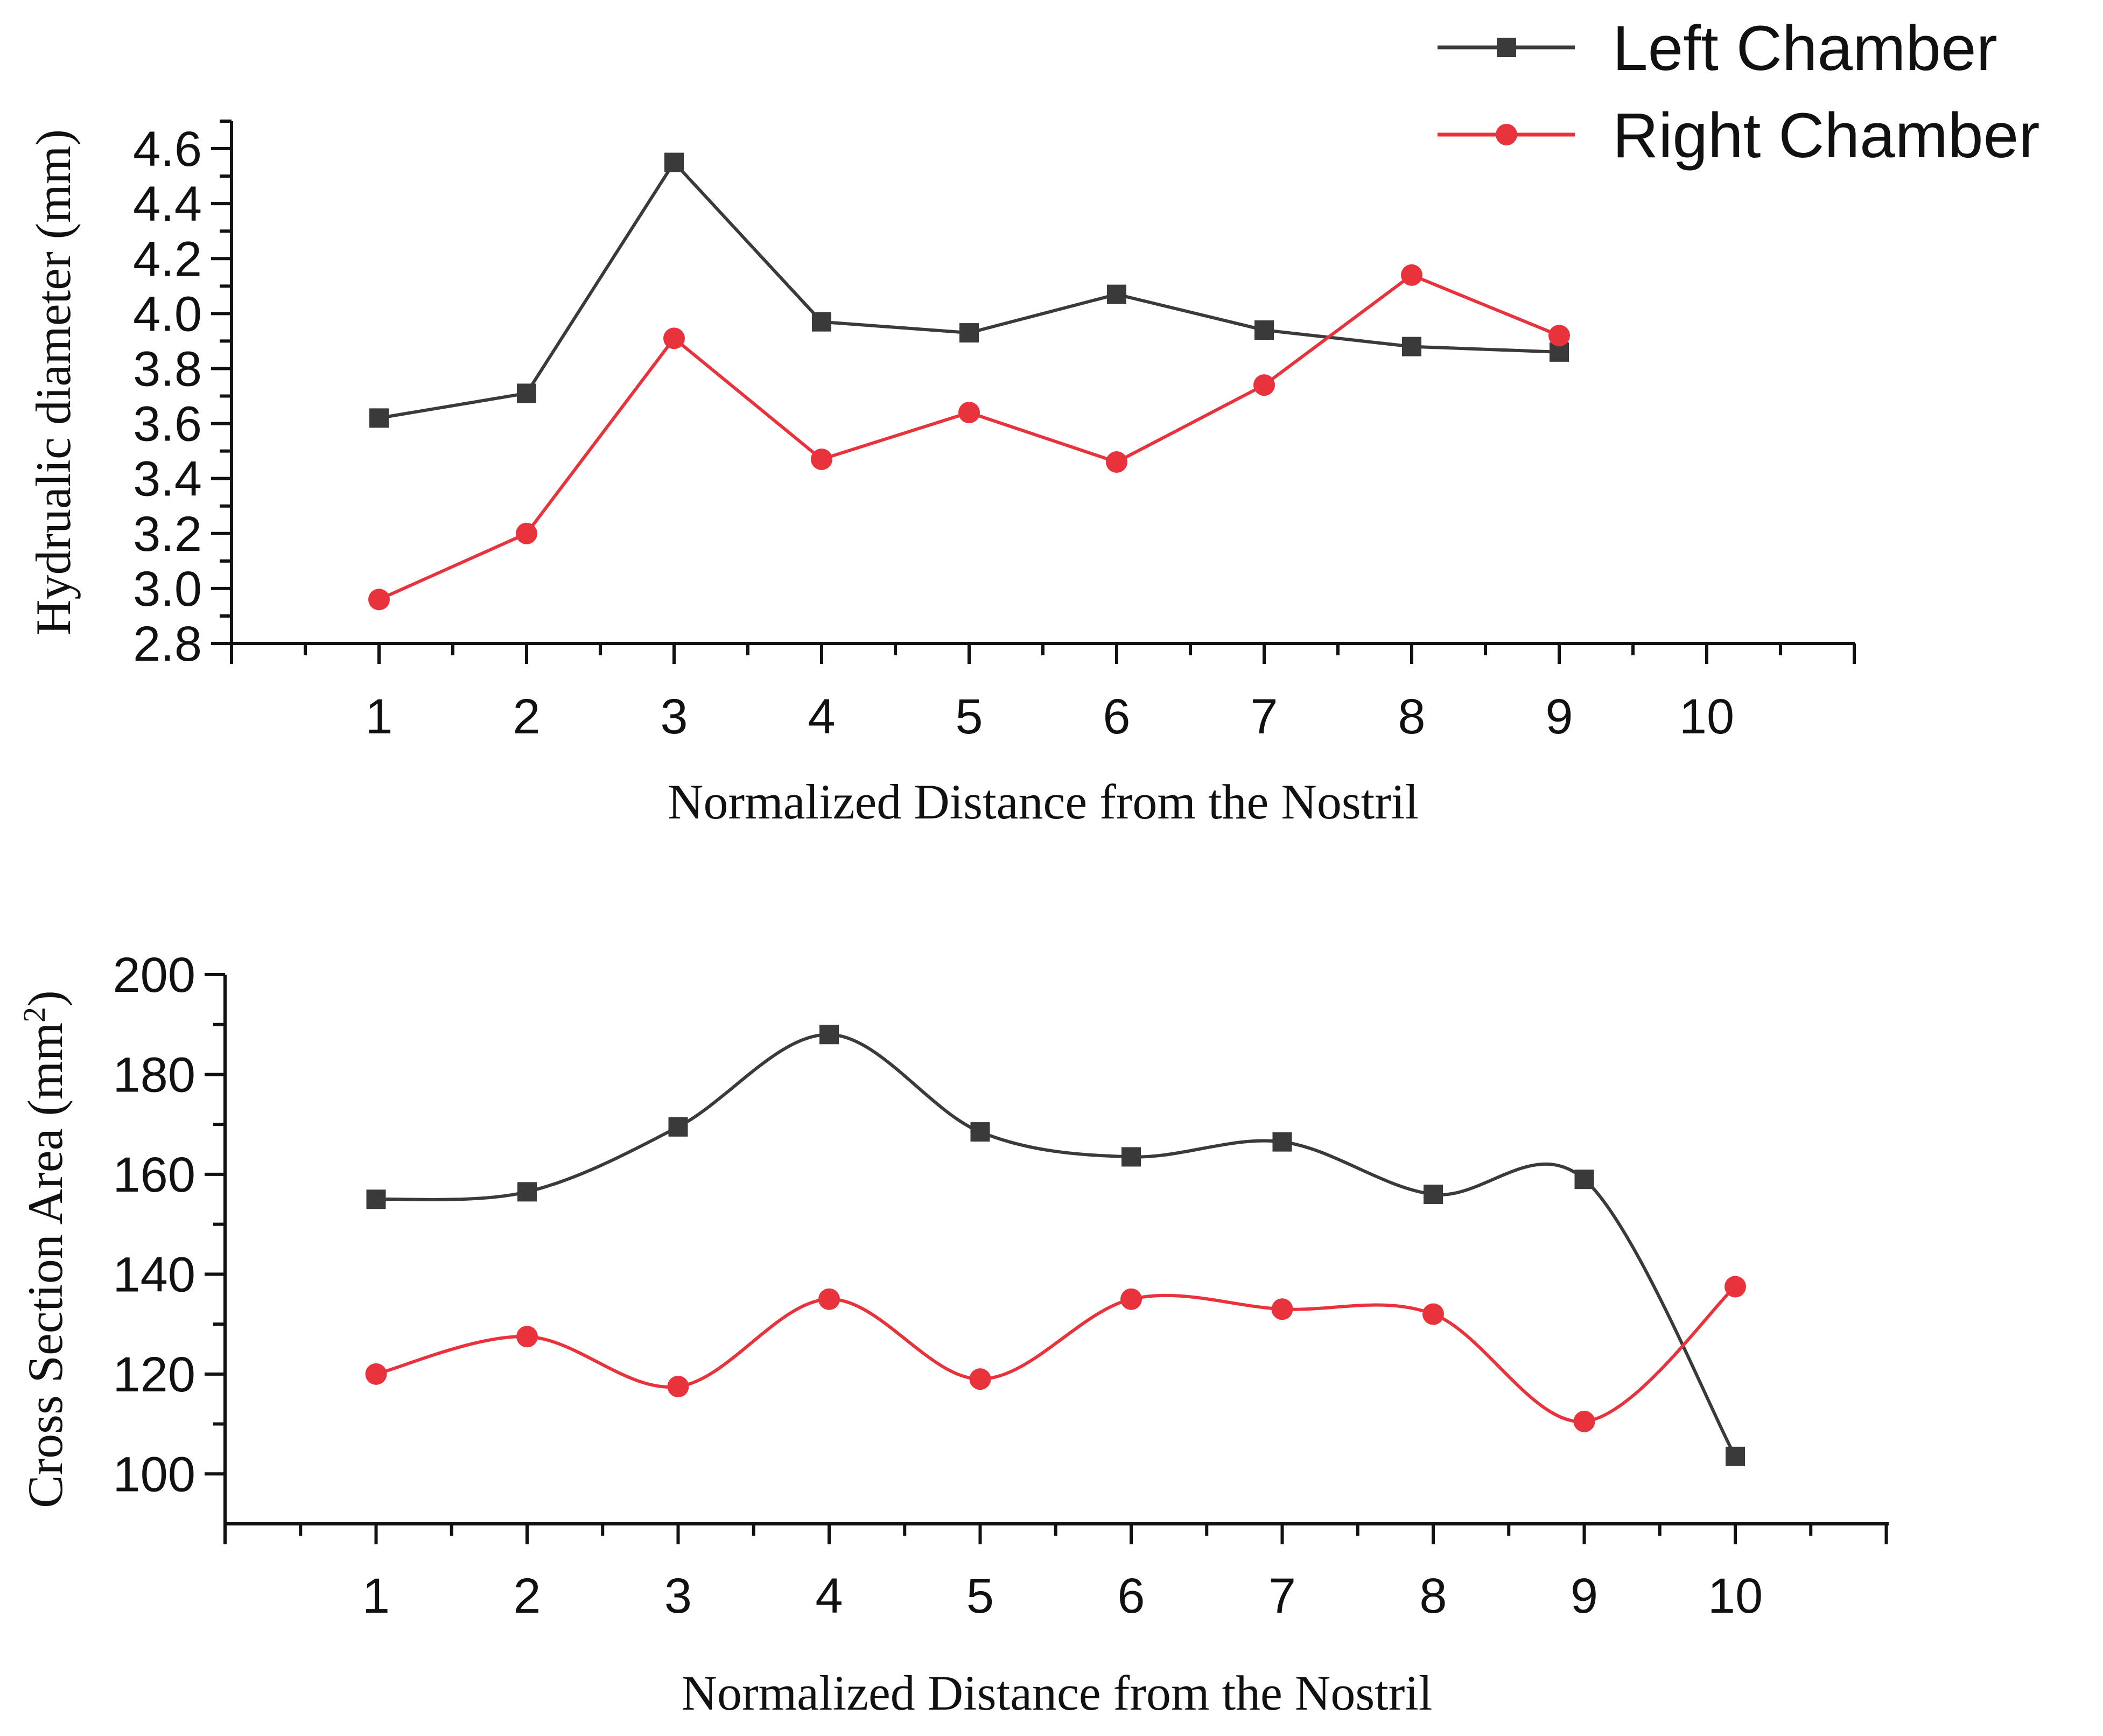 Image resolution: width=2103 pixels, height=1736 pixels. Describe the element at coordinates (167, 259) in the screenshot. I see `y-tick-label: 4.2` at that location.